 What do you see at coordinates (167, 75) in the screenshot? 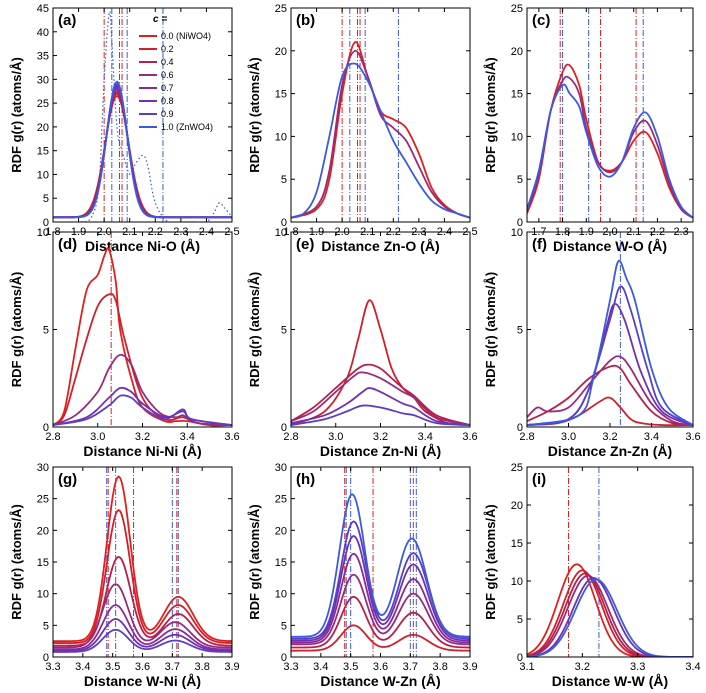
I see `legend-entry: 0.6` at bounding box center [167, 75].